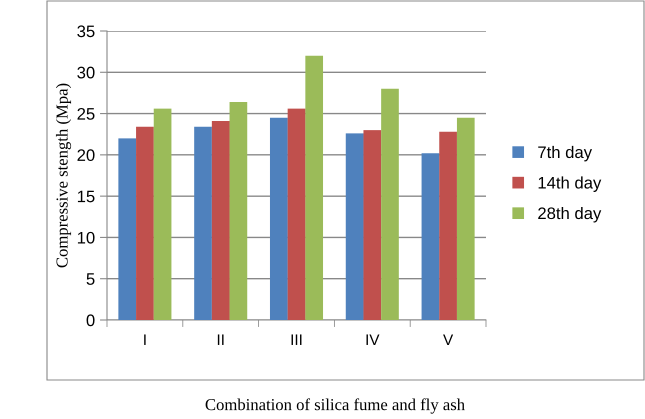 The height and width of the screenshot is (419, 645). Describe the element at coordinates (570, 184) in the screenshot. I see `legend-label: 14th day` at that location.